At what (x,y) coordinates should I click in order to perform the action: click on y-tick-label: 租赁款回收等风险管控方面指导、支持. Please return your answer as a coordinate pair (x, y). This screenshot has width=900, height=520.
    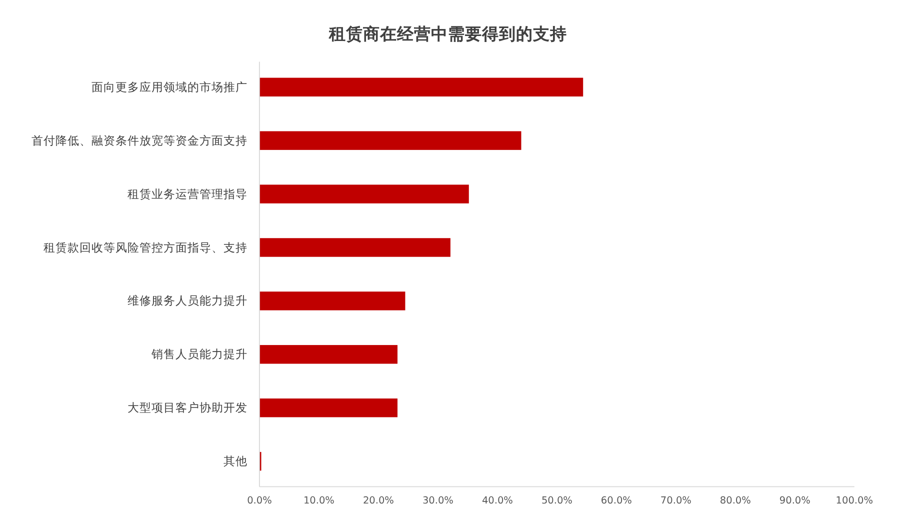
    Looking at the image, I should click on (146, 247).